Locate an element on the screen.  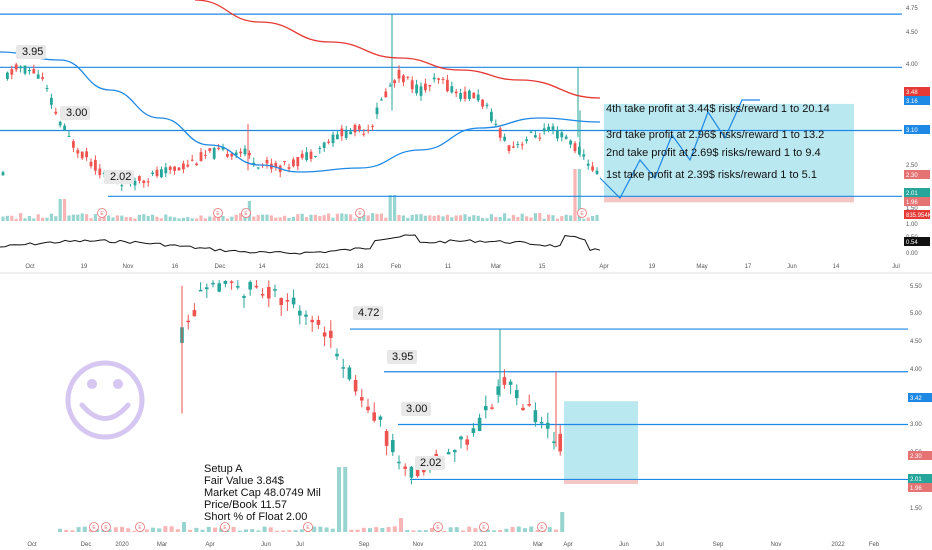
smiley-outline is located at coordinates (105, 400).